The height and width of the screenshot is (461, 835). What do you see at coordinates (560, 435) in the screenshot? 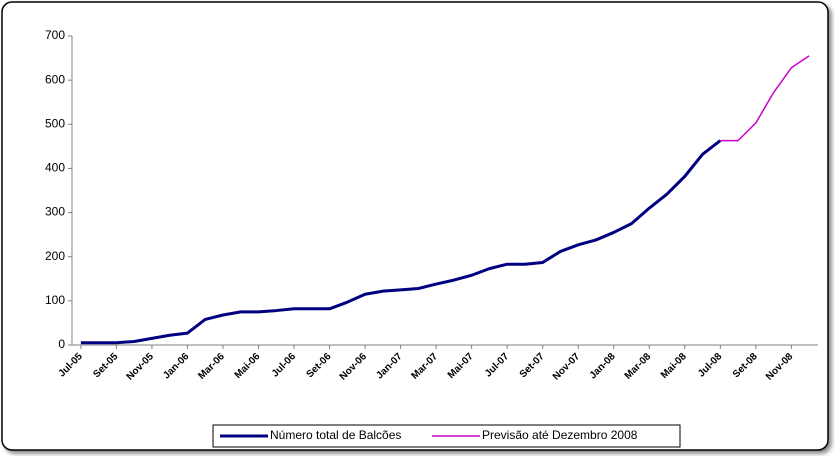
I see `legend-label: Previsão até Dezembro 2008` at bounding box center [560, 435].